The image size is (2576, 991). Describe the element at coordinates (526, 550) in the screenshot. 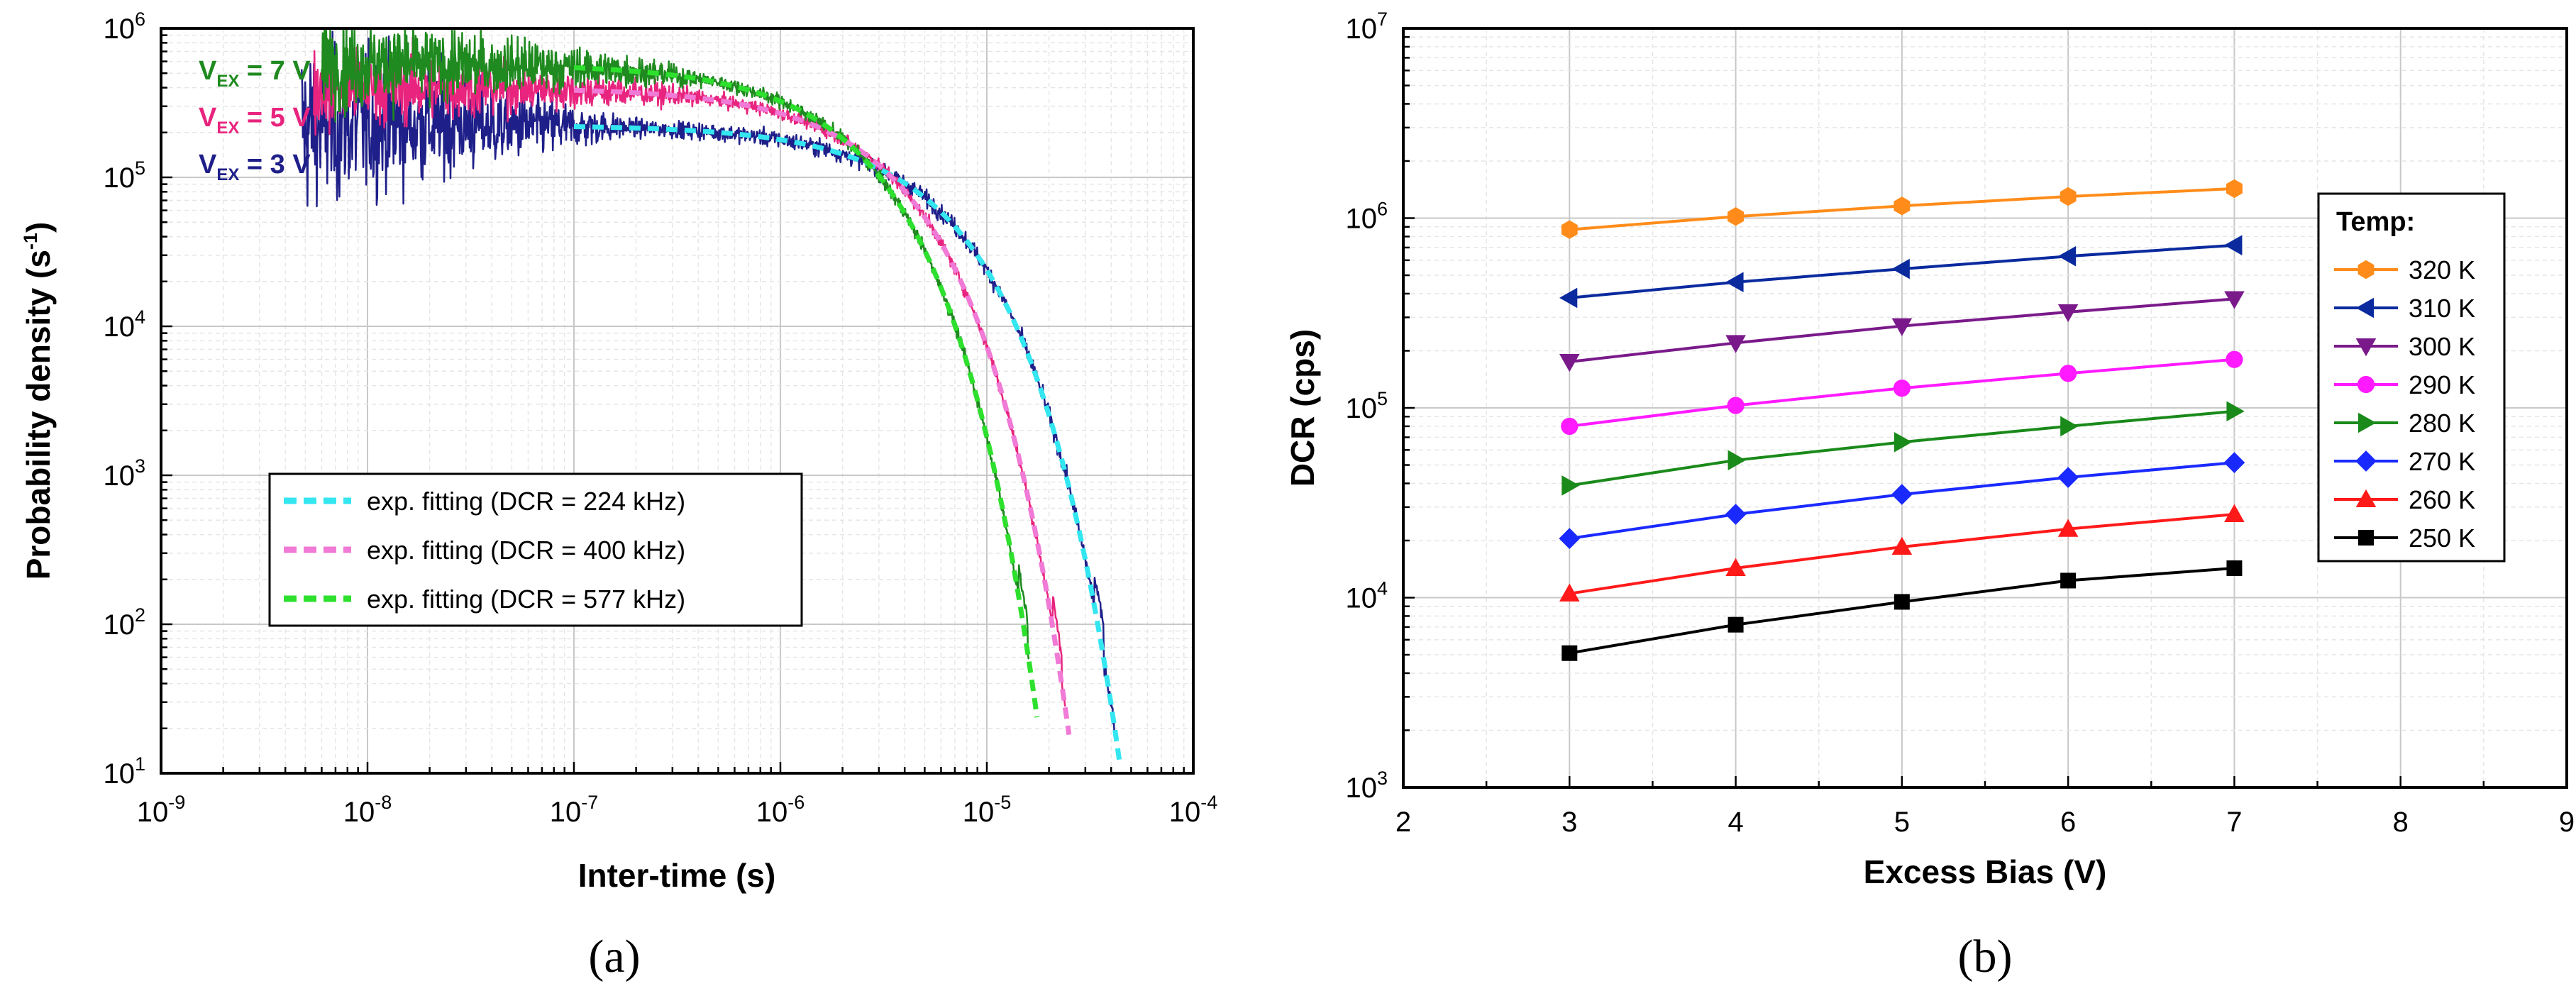

I see `legend-label-400khz: exp. fitting (DCR = 400 kHz)` at that location.